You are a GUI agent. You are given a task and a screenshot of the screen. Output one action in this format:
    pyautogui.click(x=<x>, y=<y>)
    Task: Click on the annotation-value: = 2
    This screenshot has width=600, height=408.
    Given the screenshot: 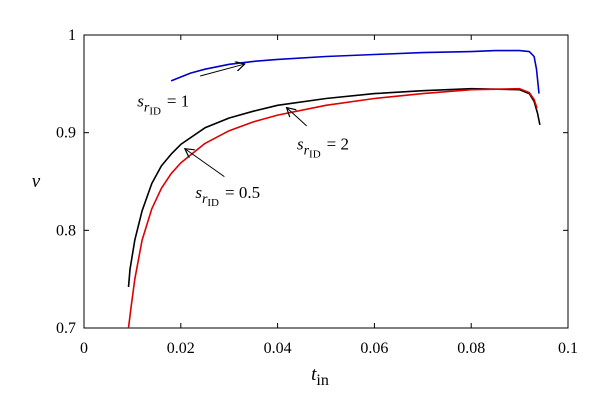 What is the action you would take?
    pyautogui.click(x=338, y=143)
    